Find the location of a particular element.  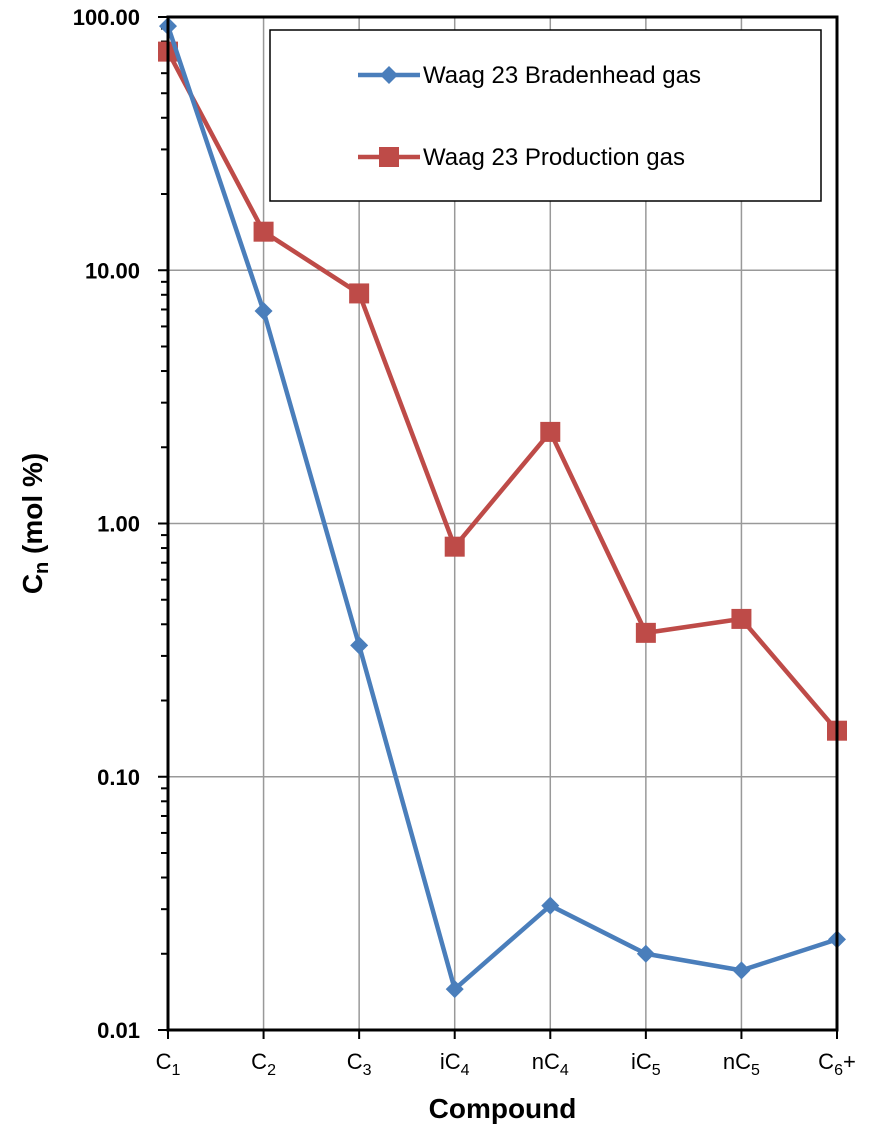

x-tick-labels: C1 C2 C3 iC4 nC4 iC5 nC5 C6+ is located at coordinates (506, 1064).